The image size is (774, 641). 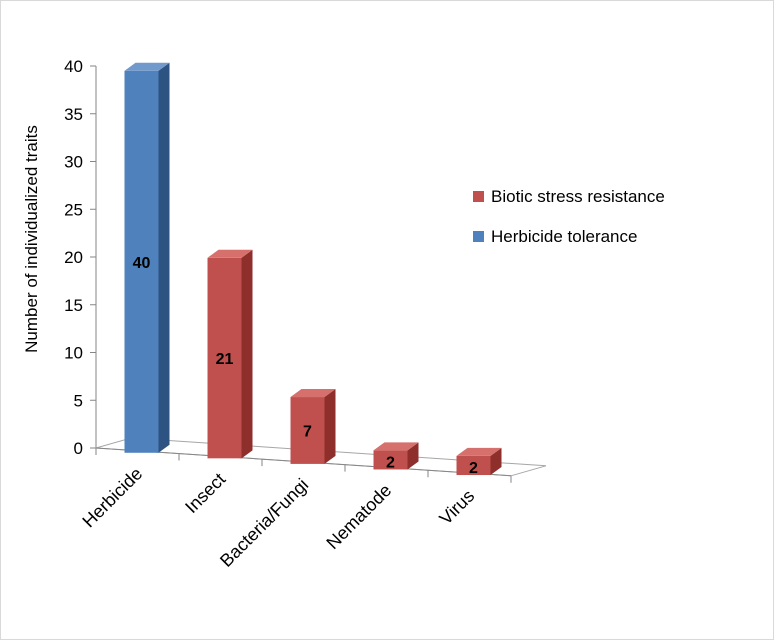 What do you see at coordinates (264, 523) in the screenshot?
I see `x-tick-label: Bacteria/Fungi` at bounding box center [264, 523].